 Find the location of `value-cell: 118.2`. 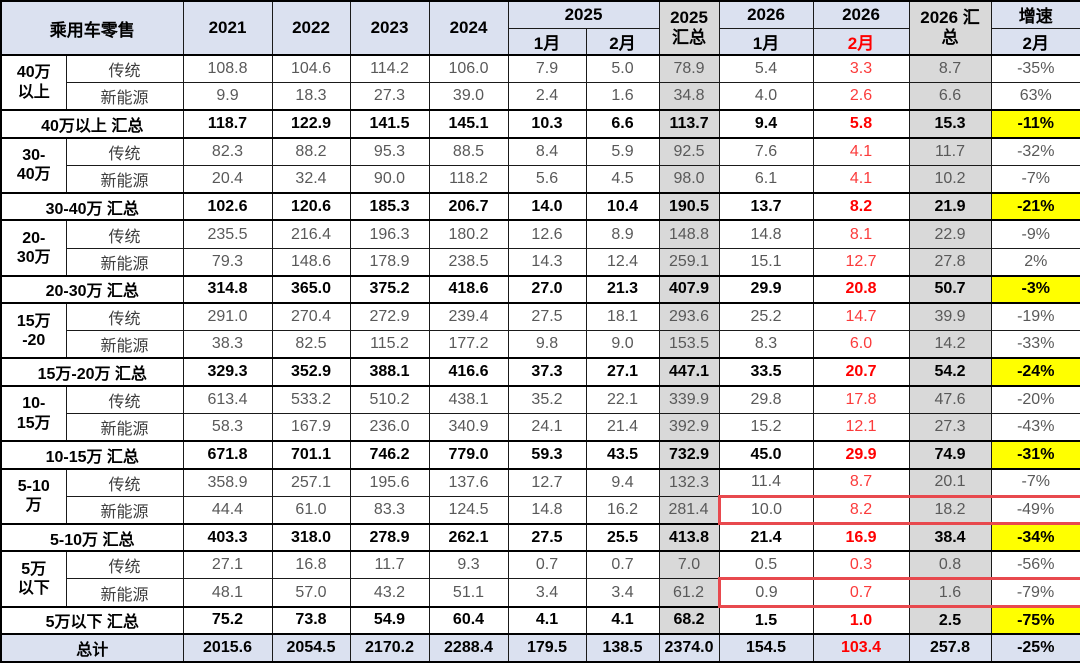

value-cell: 118.2 is located at coordinates (468, 179).